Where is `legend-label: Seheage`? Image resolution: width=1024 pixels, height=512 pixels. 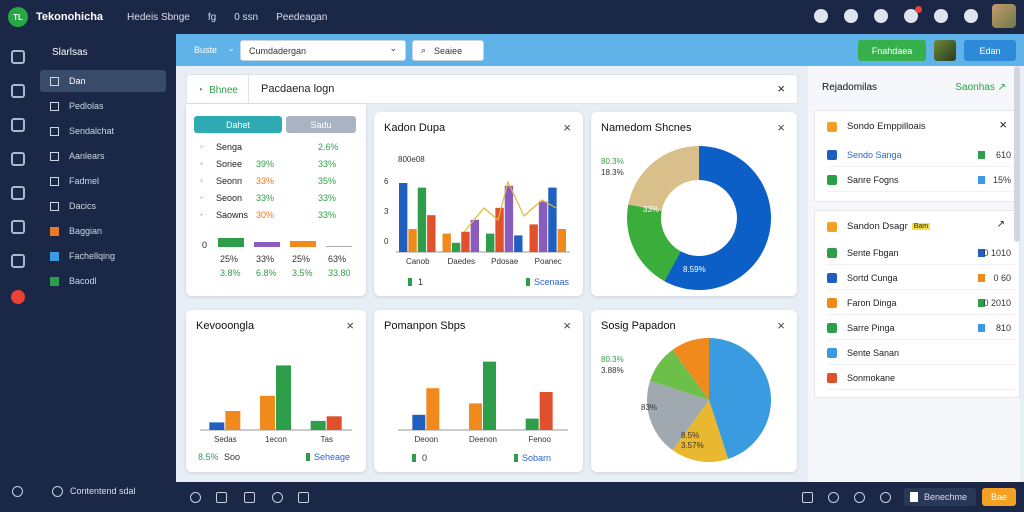 legend-label: Seheage is located at coordinates (332, 457).